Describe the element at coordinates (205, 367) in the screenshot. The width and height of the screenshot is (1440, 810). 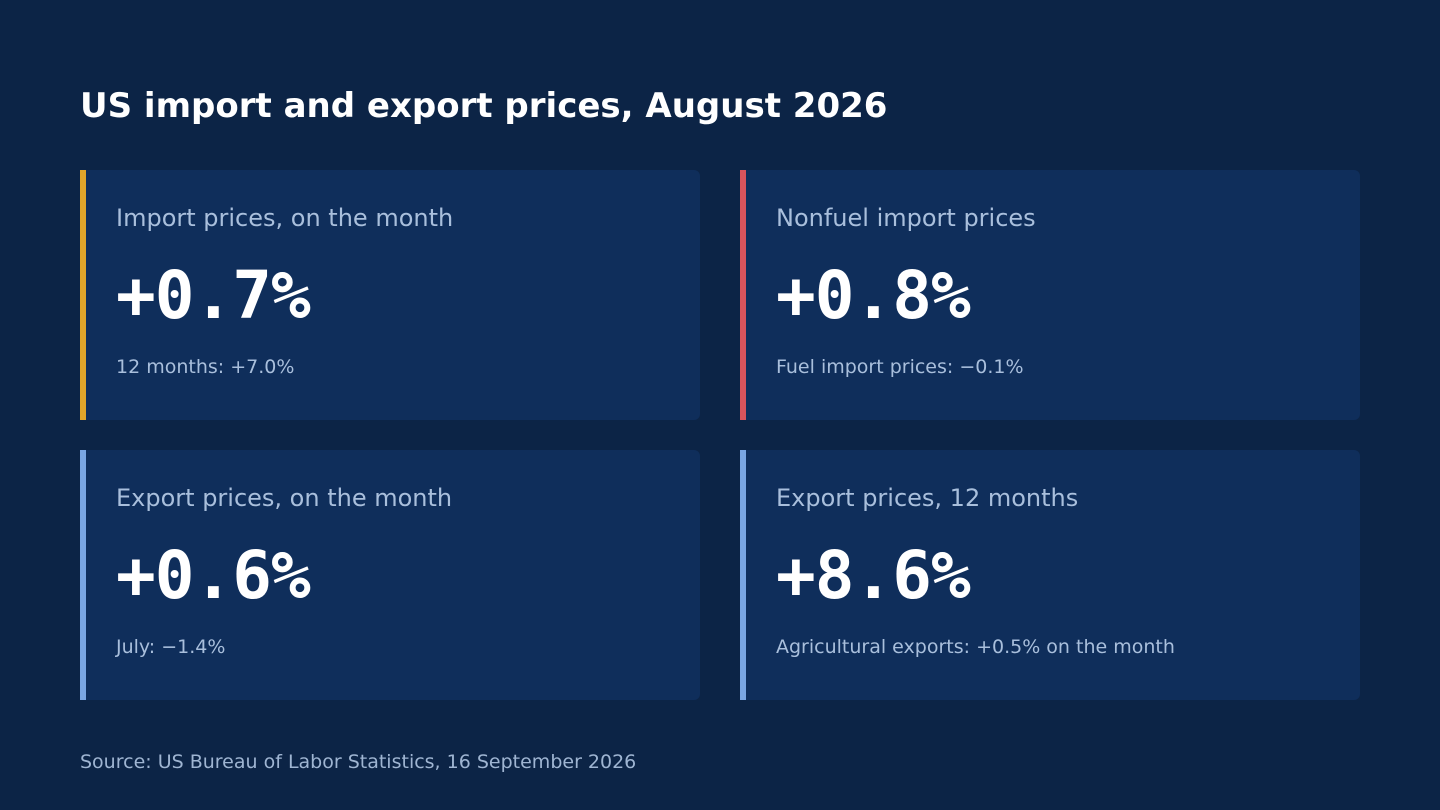
I see `stat-card-note: 12 months: +7.0%` at that location.